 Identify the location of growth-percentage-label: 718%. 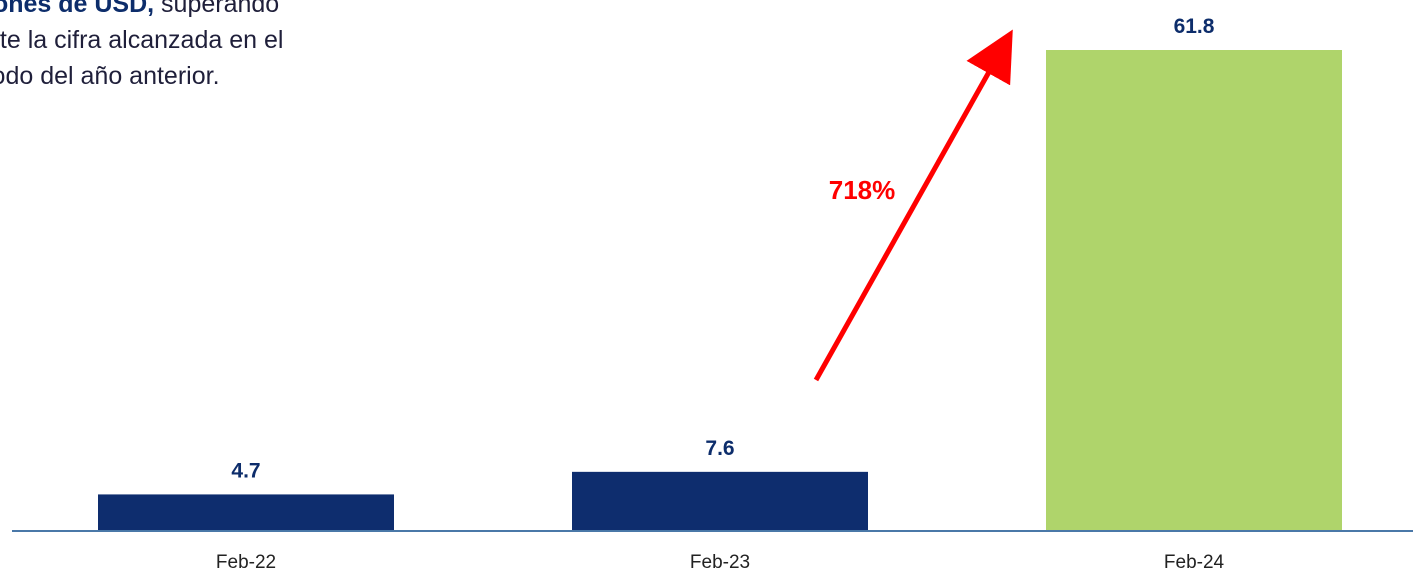
(862, 190).